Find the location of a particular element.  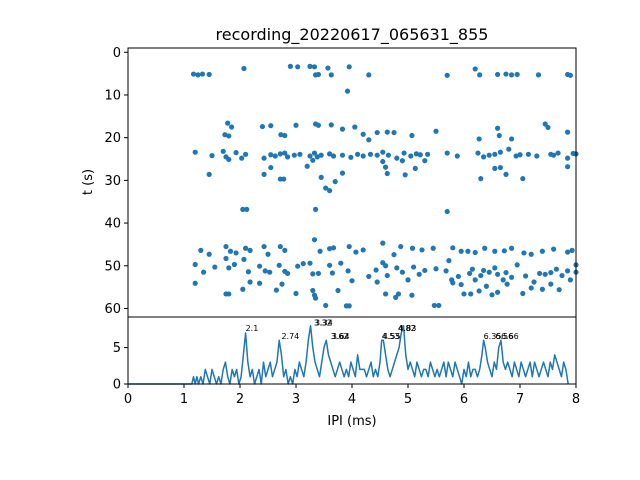

peak-label-7: 4.55 is located at coordinates (392, 336).